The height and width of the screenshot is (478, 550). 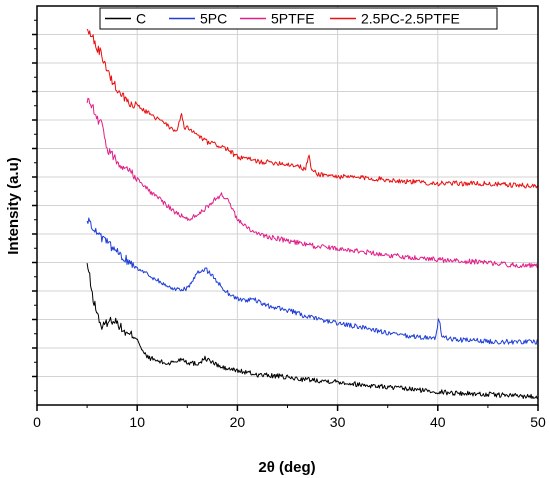 I want to click on legend-box, so click(x=298, y=18).